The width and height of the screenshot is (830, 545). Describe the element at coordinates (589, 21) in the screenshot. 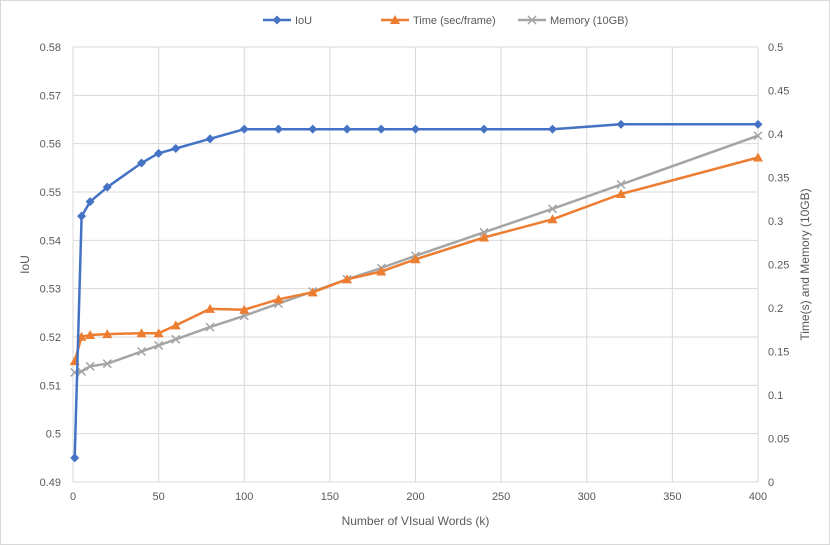

I see `legend-label: Memory (10GB)` at that location.